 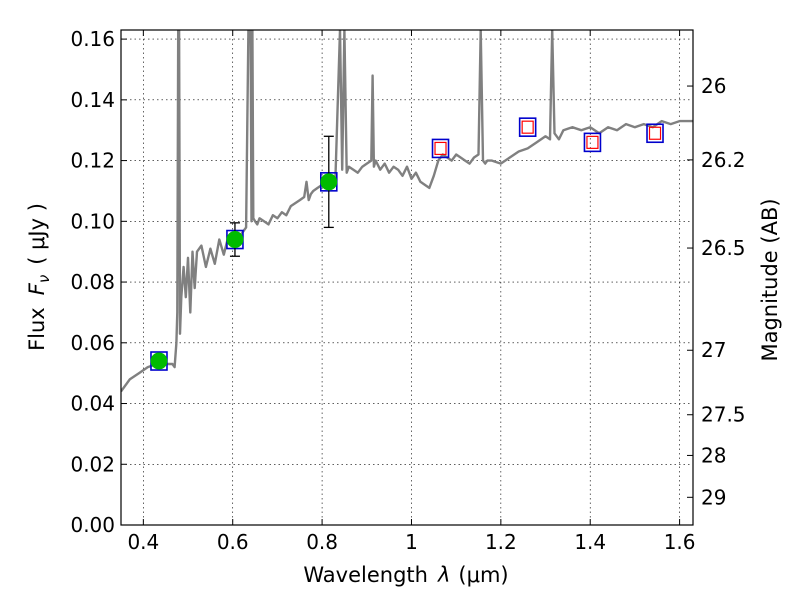 I want to click on right-tick-label: 27.5, so click(x=723, y=415).